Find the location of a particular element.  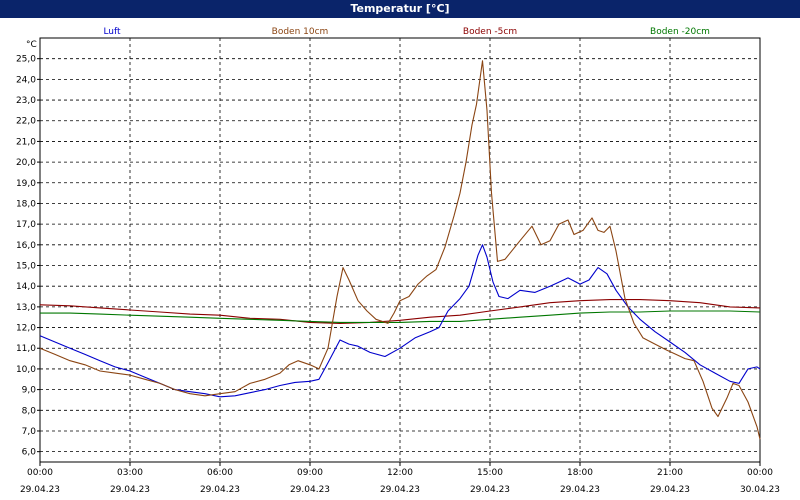

x-tick-label-time: 12:00 is located at coordinates (400, 473).